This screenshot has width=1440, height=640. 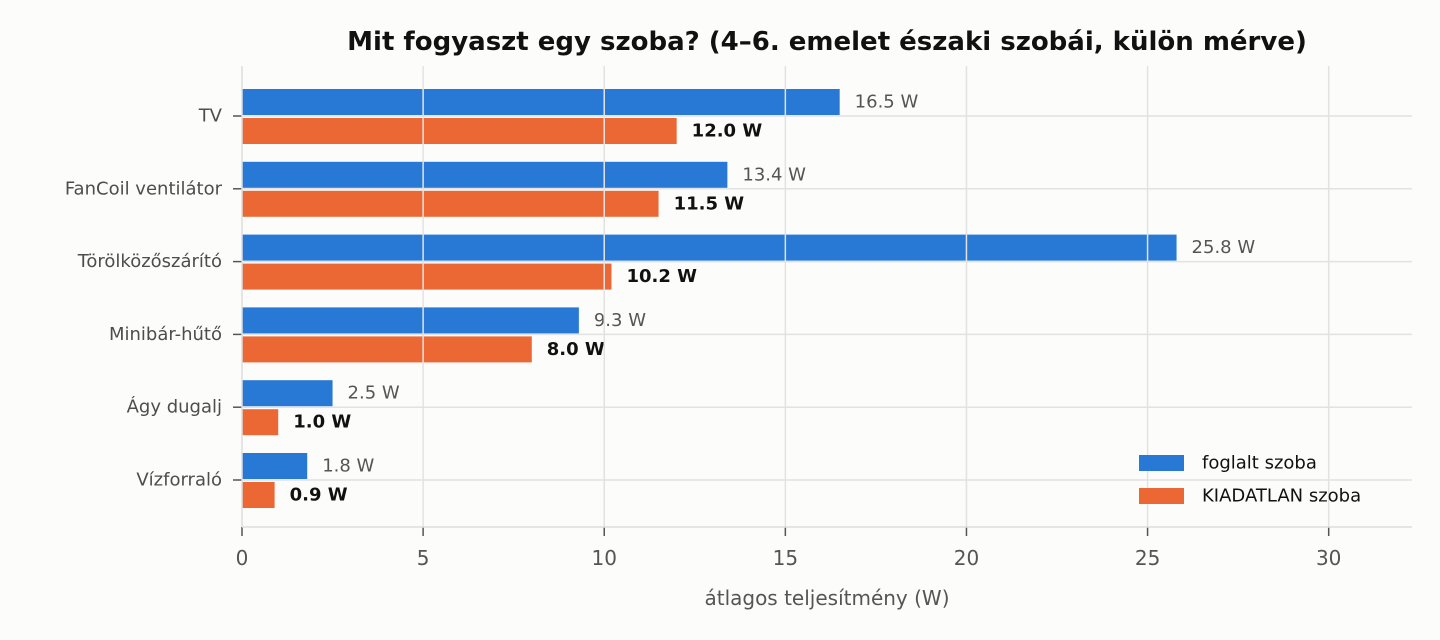 I want to click on value-label-kiadatlan: 8.0 W, so click(x=576, y=349).